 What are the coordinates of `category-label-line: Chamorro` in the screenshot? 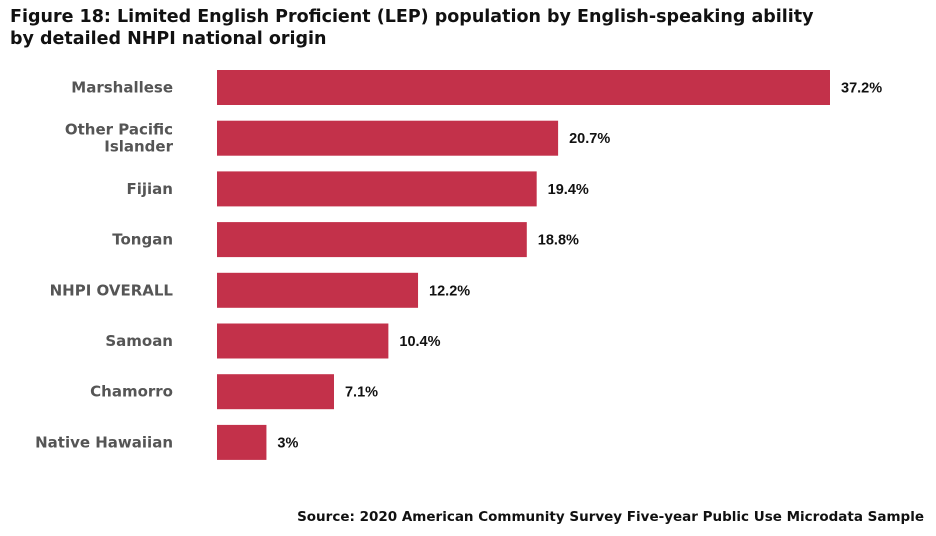 It's located at (131, 392).